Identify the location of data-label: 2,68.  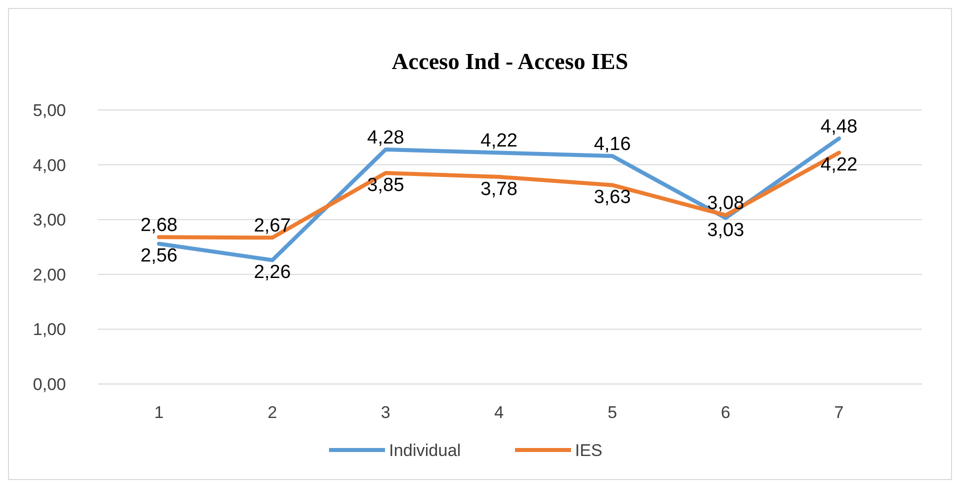
(159, 225).